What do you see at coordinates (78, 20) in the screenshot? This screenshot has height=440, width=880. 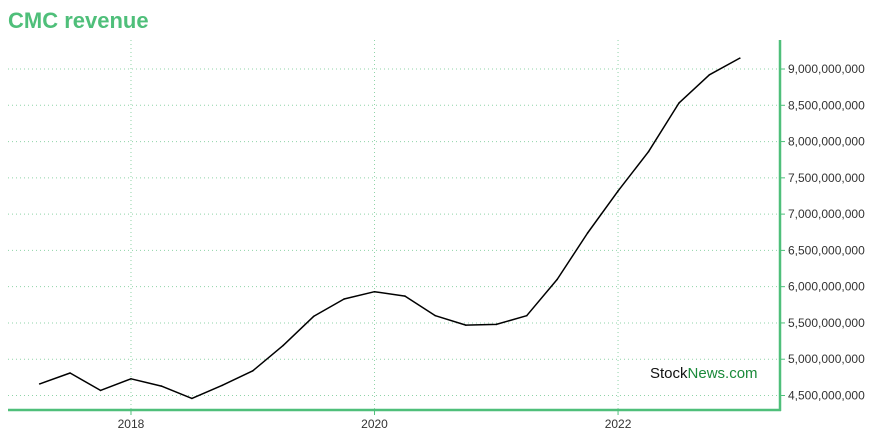 I see `chart-title: CMC revenue` at bounding box center [78, 20].